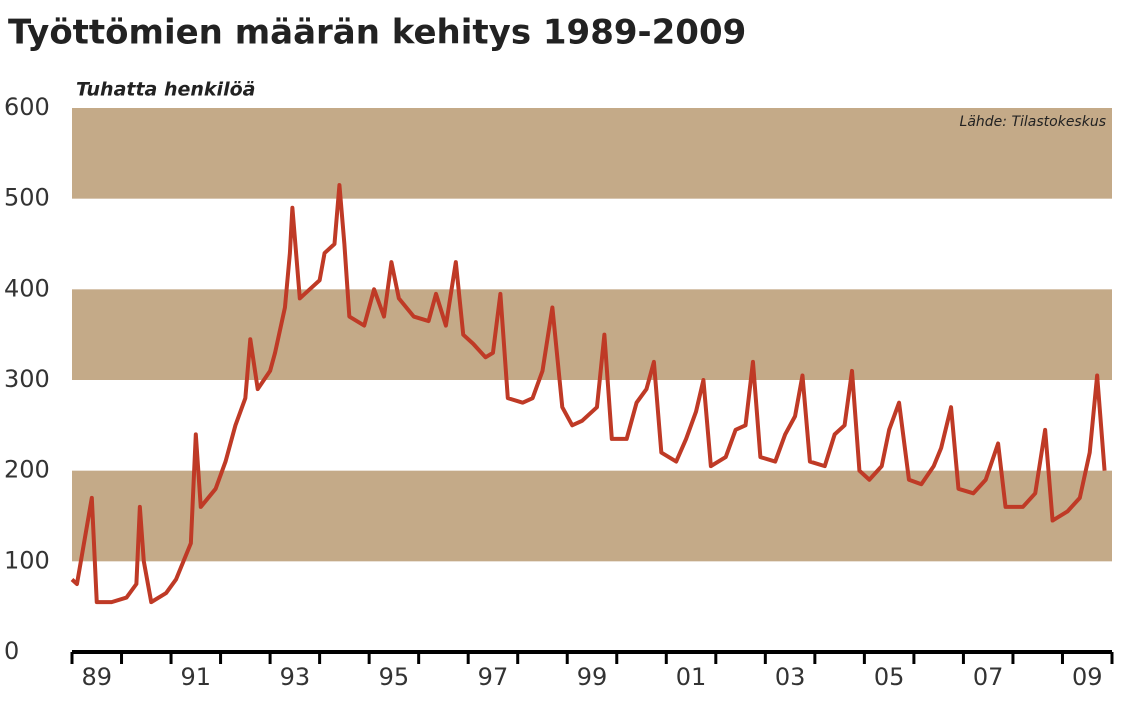 The image size is (1133, 706). I want to click on y-tick-label: 0, so click(11, 651).